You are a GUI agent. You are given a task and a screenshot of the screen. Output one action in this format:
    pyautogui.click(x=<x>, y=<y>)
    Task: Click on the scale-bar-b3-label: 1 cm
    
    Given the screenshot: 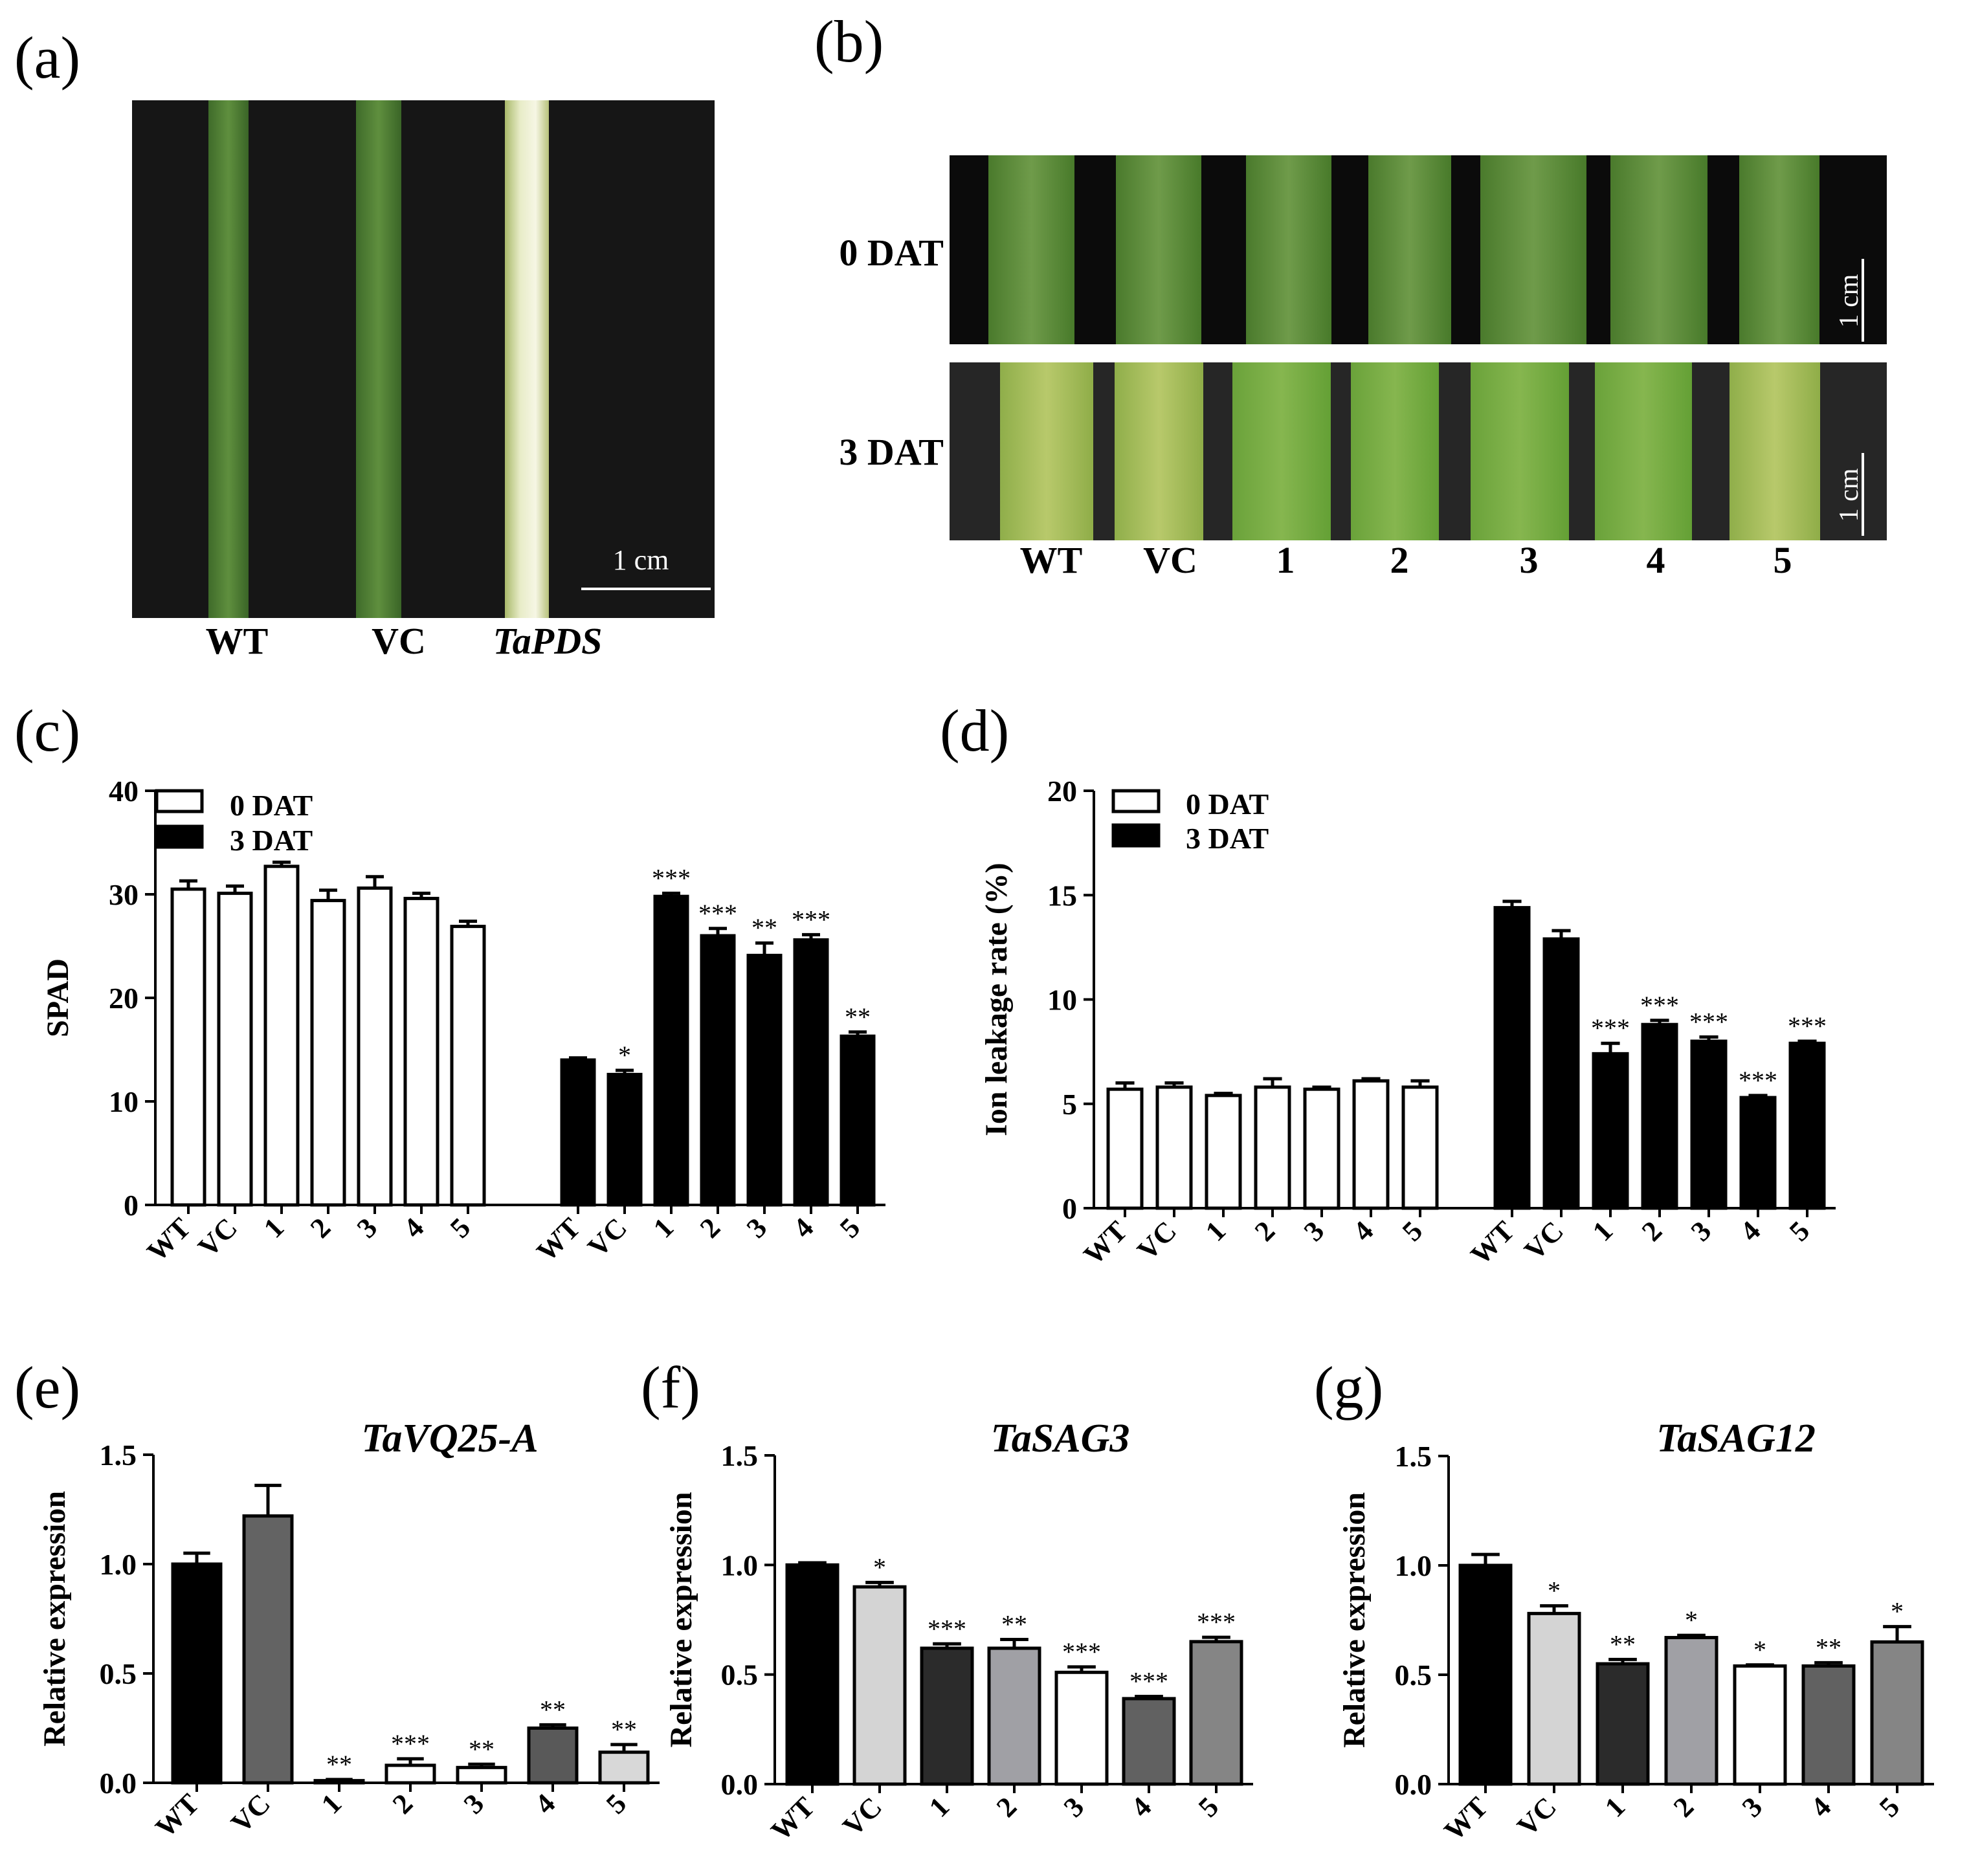 What is the action you would take?
    pyautogui.click(x=1849, y=495)
    